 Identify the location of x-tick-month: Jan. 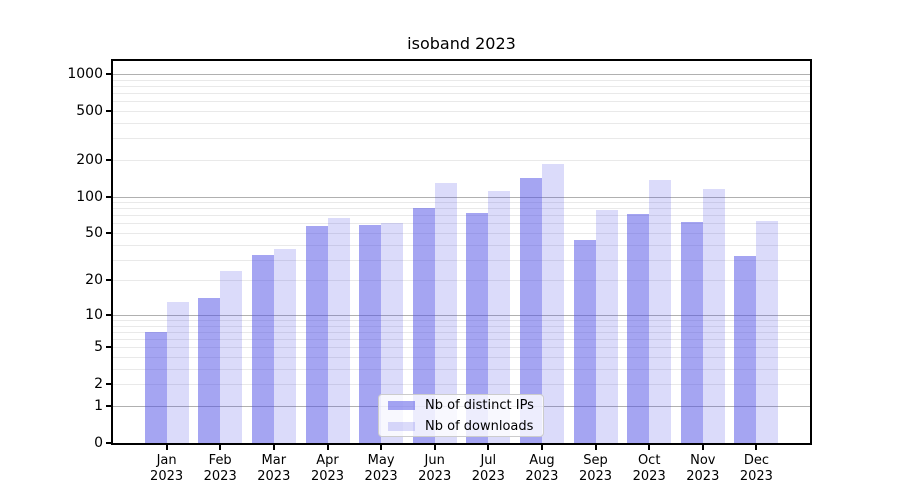
(166, 460).